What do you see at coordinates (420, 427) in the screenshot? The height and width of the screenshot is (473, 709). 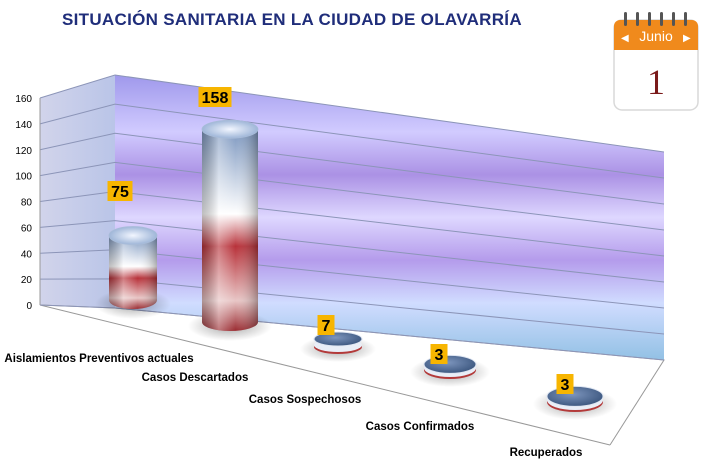 I see `x-tick-label: Casos Confirmados` at bounding box center [420, 427].